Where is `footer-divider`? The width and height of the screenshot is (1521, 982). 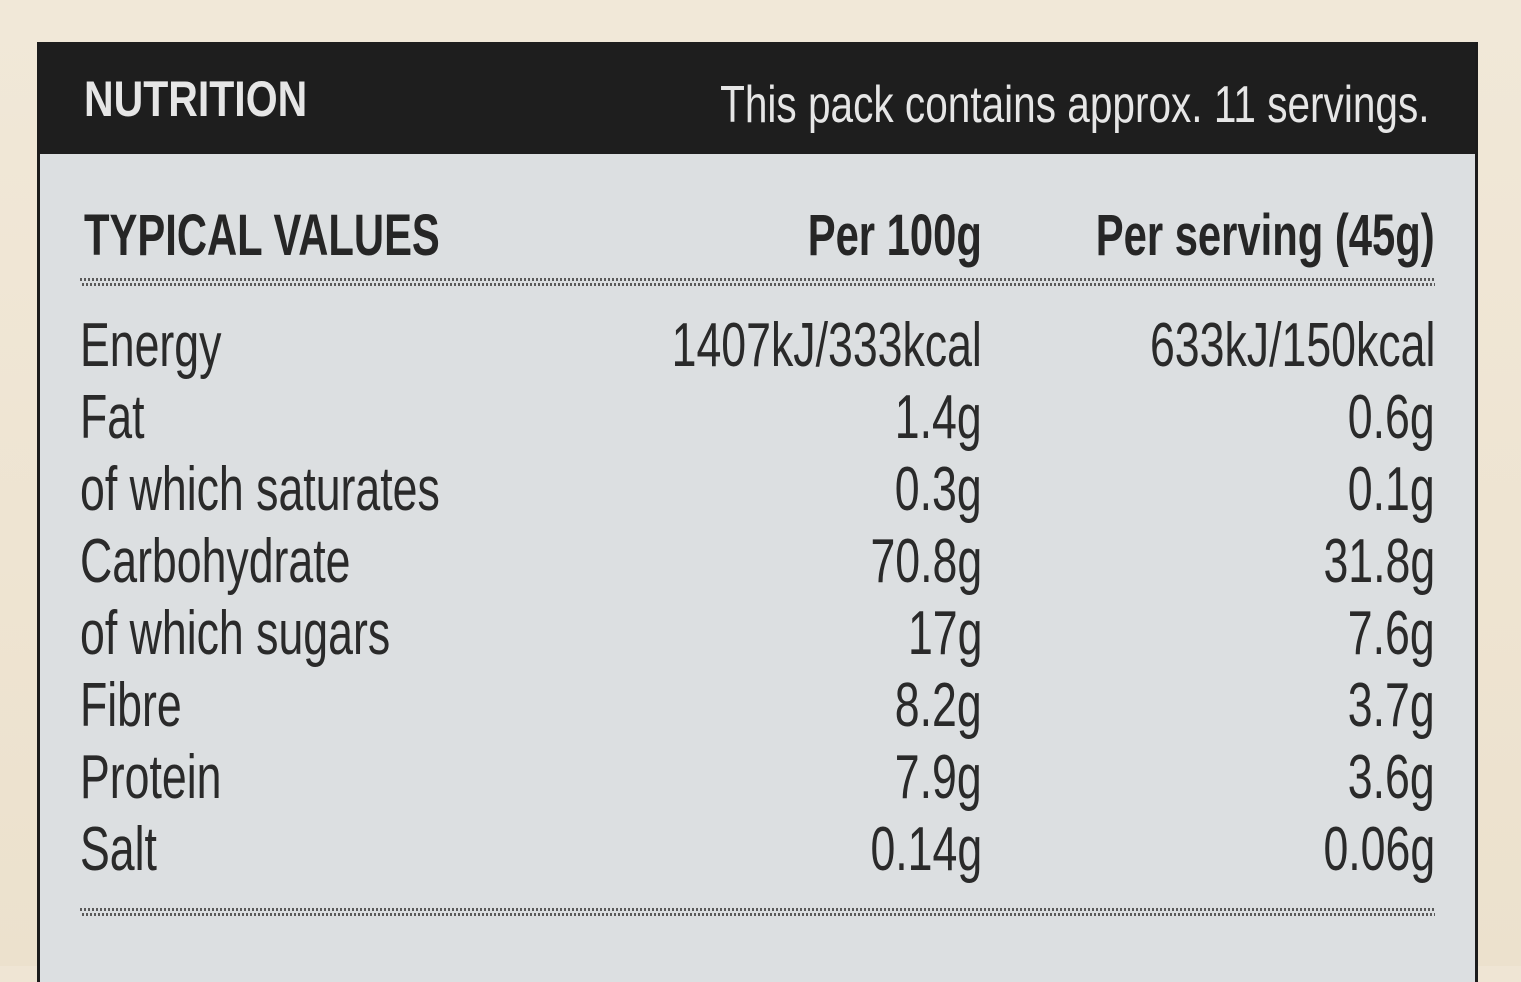 footer-divider is located at coordinates (757, 912).